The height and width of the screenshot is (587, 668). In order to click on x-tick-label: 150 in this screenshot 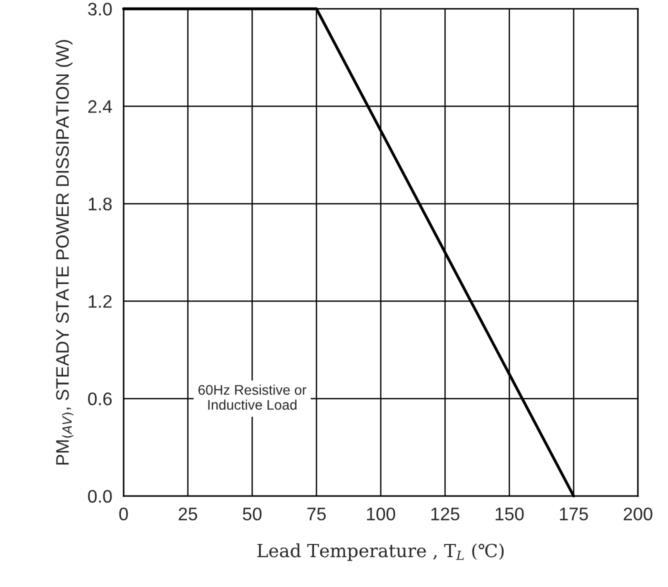, I will do `click(510, 514)`.